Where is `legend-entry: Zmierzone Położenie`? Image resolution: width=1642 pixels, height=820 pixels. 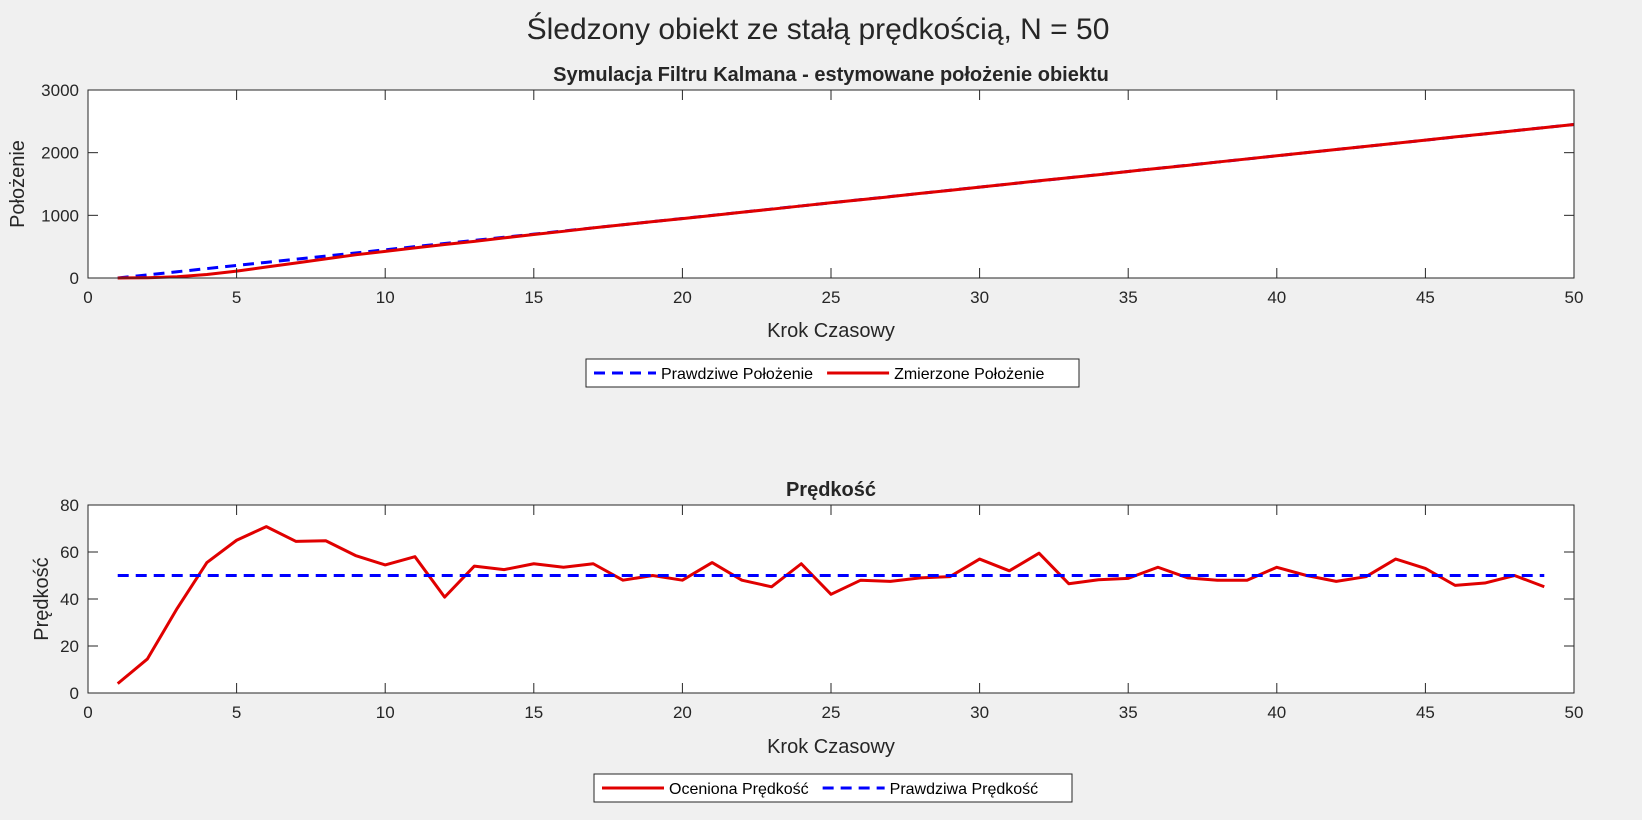 legend-entry: Zmierzone Położenie is located at coordinates (969, 374).